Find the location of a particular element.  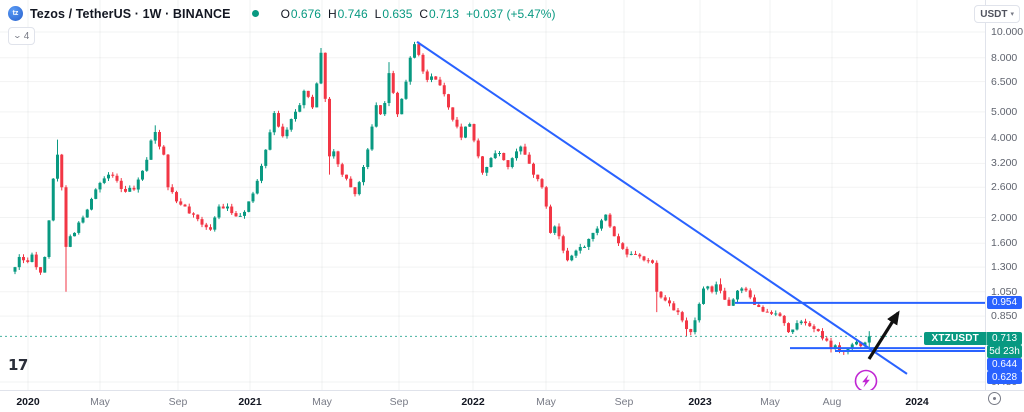

last-price-value: 0.713 is located at coordinates (1004, 338).